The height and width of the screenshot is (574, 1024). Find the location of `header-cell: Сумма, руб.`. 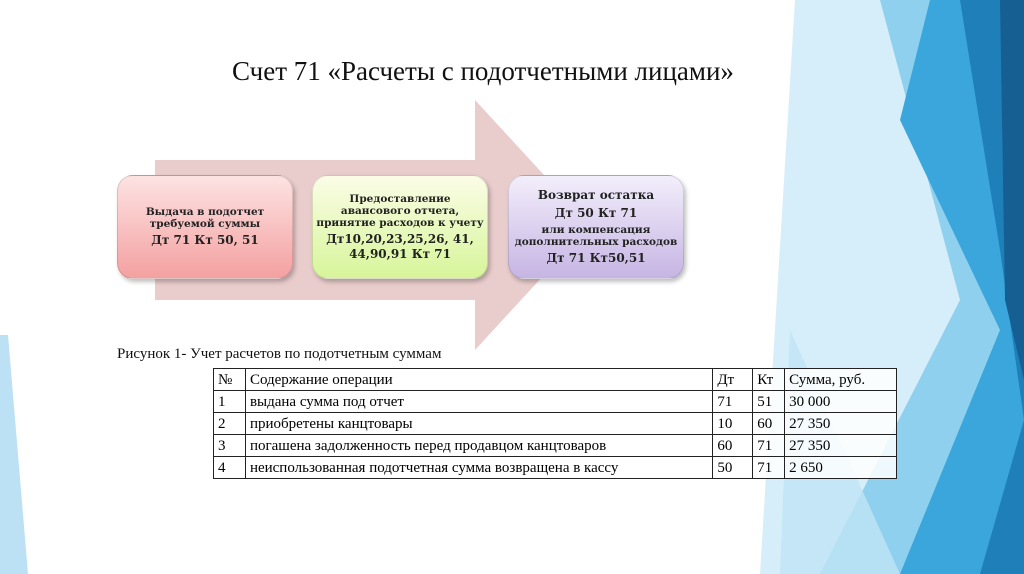

header-cell: Сумма, руб. is located at coordinates (840, 379).